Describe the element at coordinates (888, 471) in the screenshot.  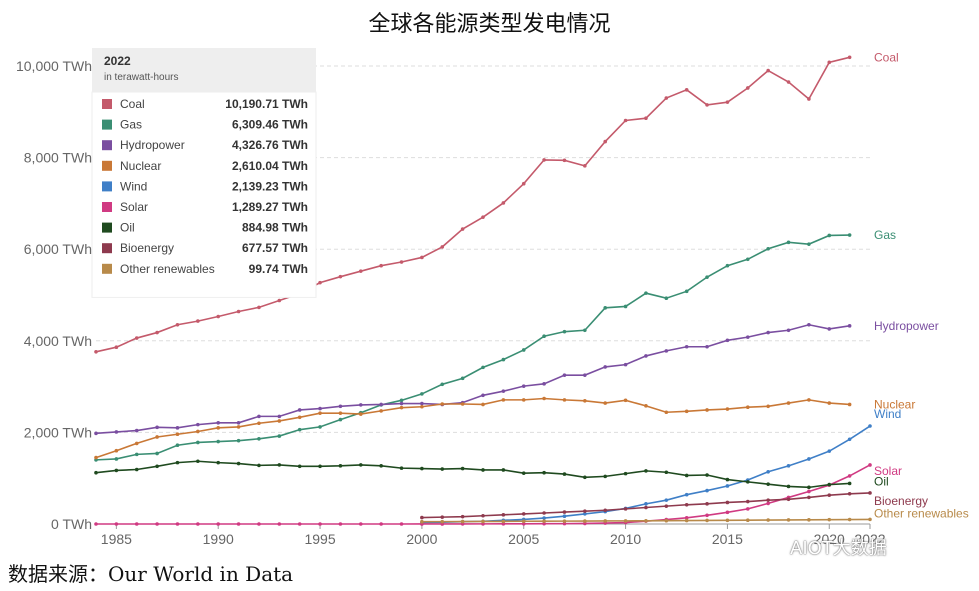
I see `series-label-solar: Solar` at that location.